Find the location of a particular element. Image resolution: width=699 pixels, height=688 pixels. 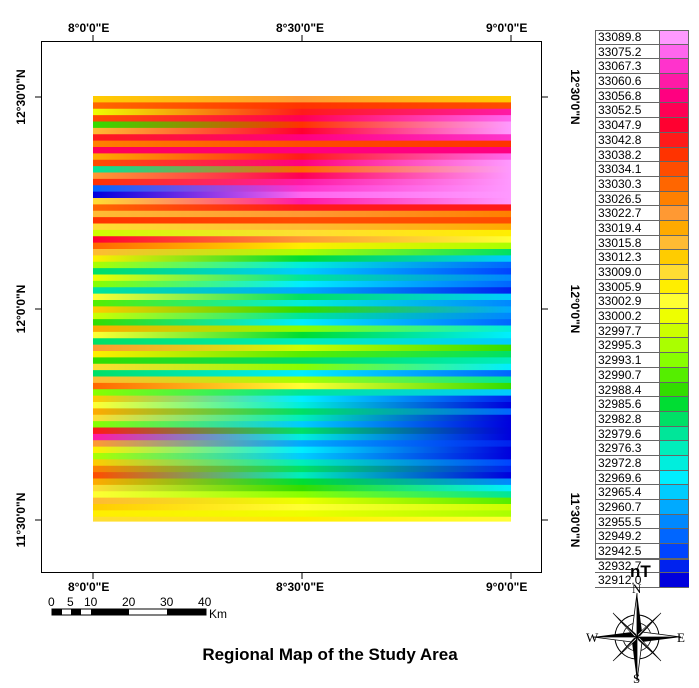

compass-rose-icon is located at coordinates (637, 637).